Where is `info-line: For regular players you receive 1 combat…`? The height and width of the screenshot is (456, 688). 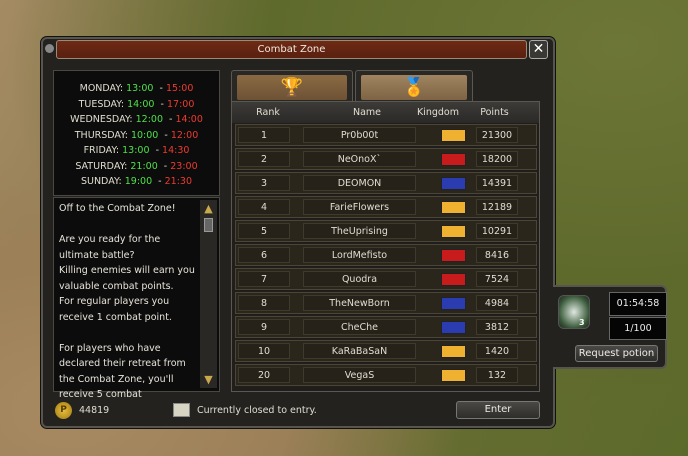
info-line: For regular players you receive 1 combat… is located at coordinates (115, 309).